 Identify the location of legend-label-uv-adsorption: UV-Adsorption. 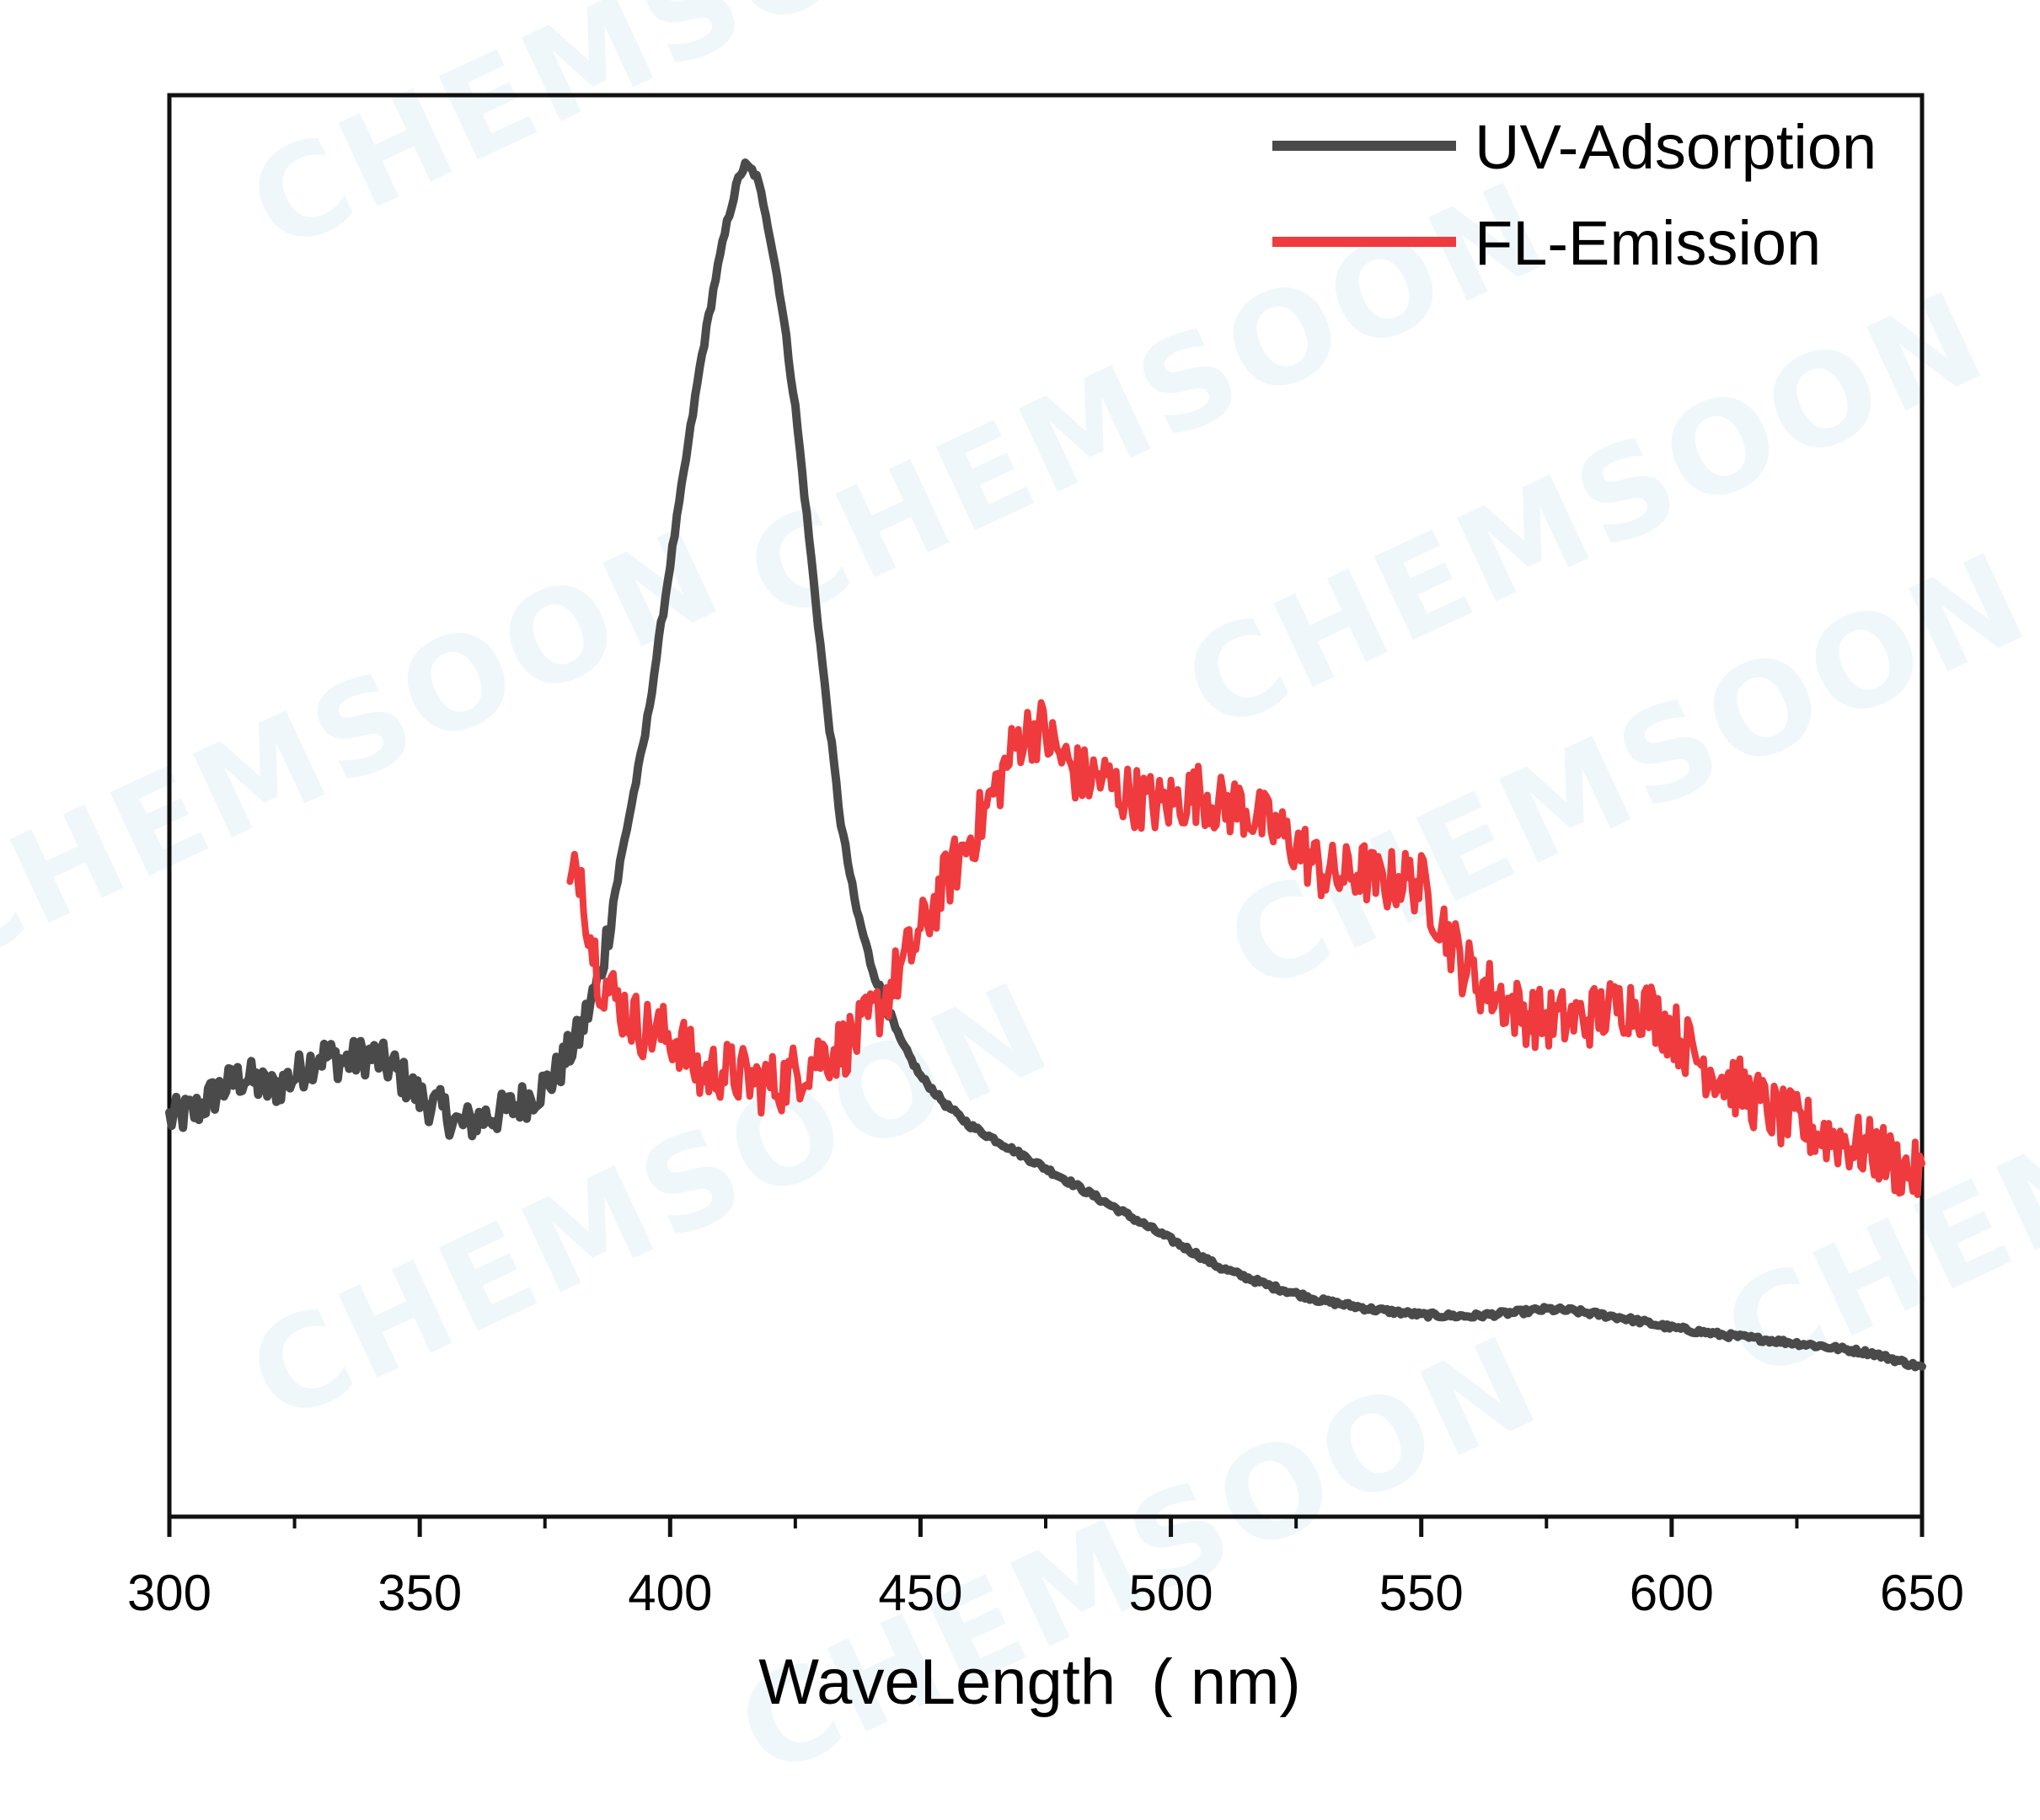
(1676, 147).